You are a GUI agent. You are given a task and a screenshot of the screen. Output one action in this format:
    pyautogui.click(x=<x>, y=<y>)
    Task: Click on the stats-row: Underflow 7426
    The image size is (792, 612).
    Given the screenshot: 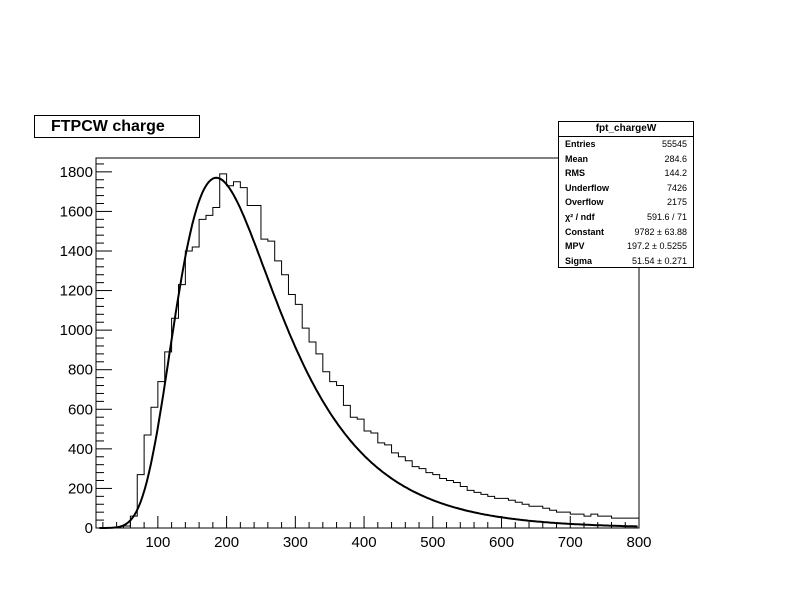 What is the action you would take?
    pyautogui.click(x=626, y=188)
    